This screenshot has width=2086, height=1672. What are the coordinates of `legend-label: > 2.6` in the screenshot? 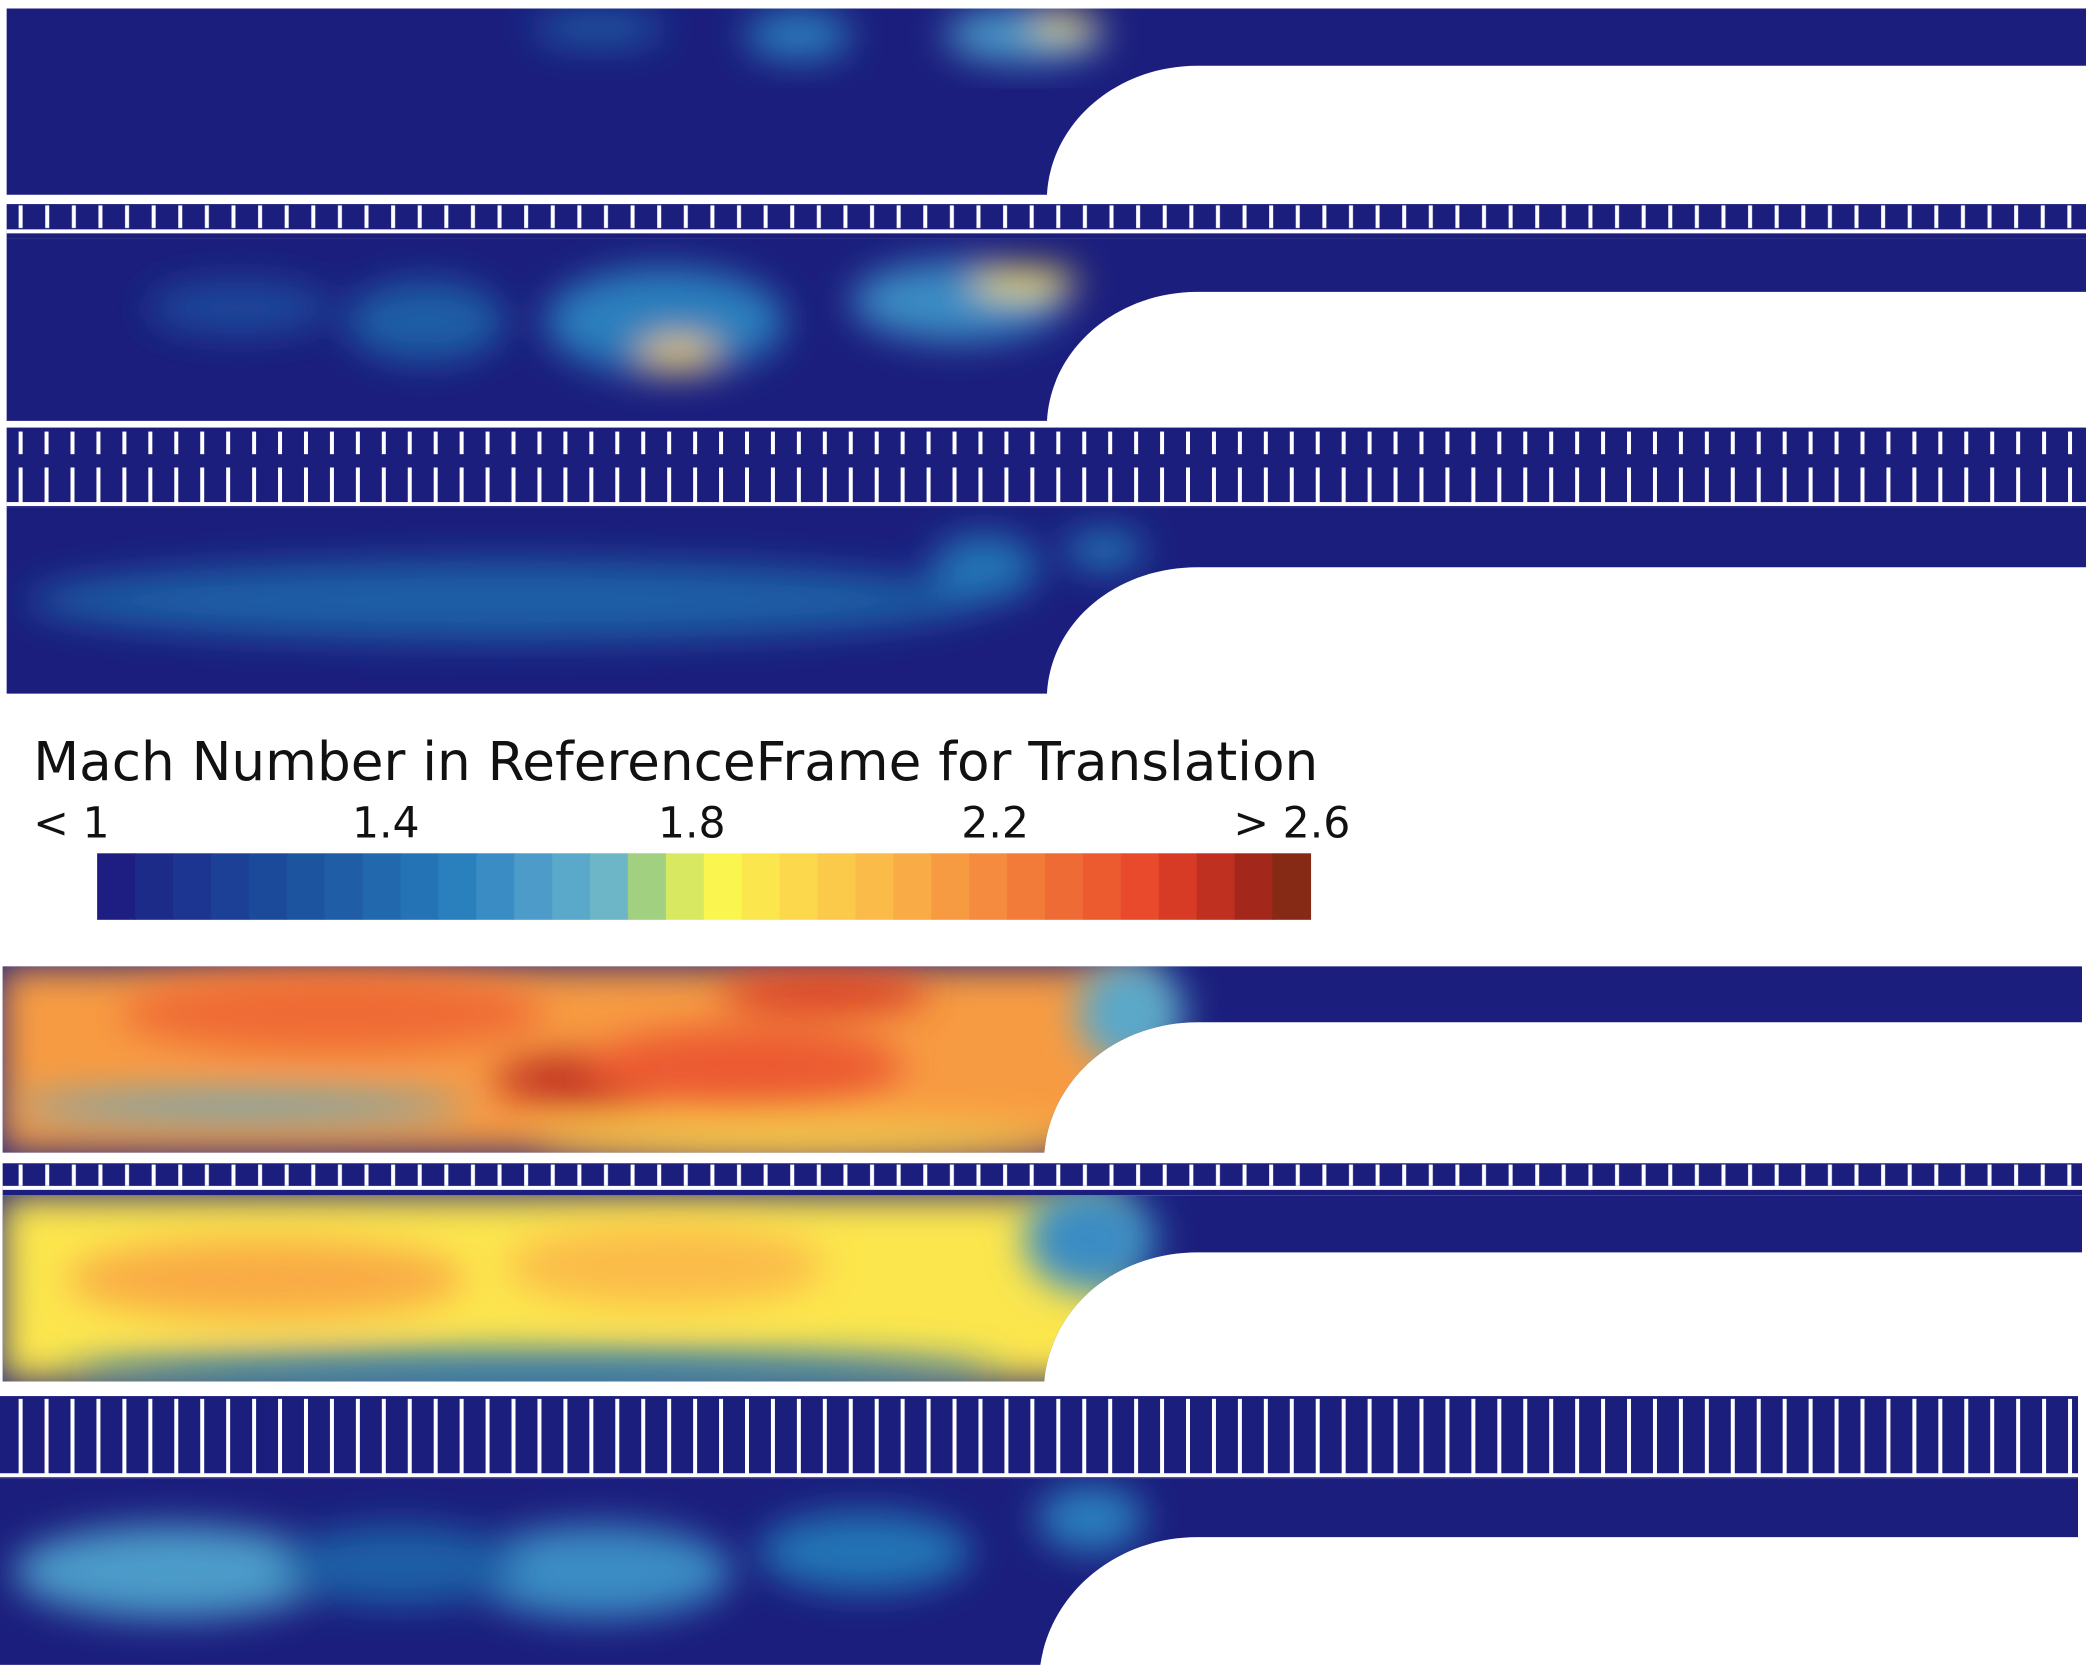 It's located at (1291, 823).